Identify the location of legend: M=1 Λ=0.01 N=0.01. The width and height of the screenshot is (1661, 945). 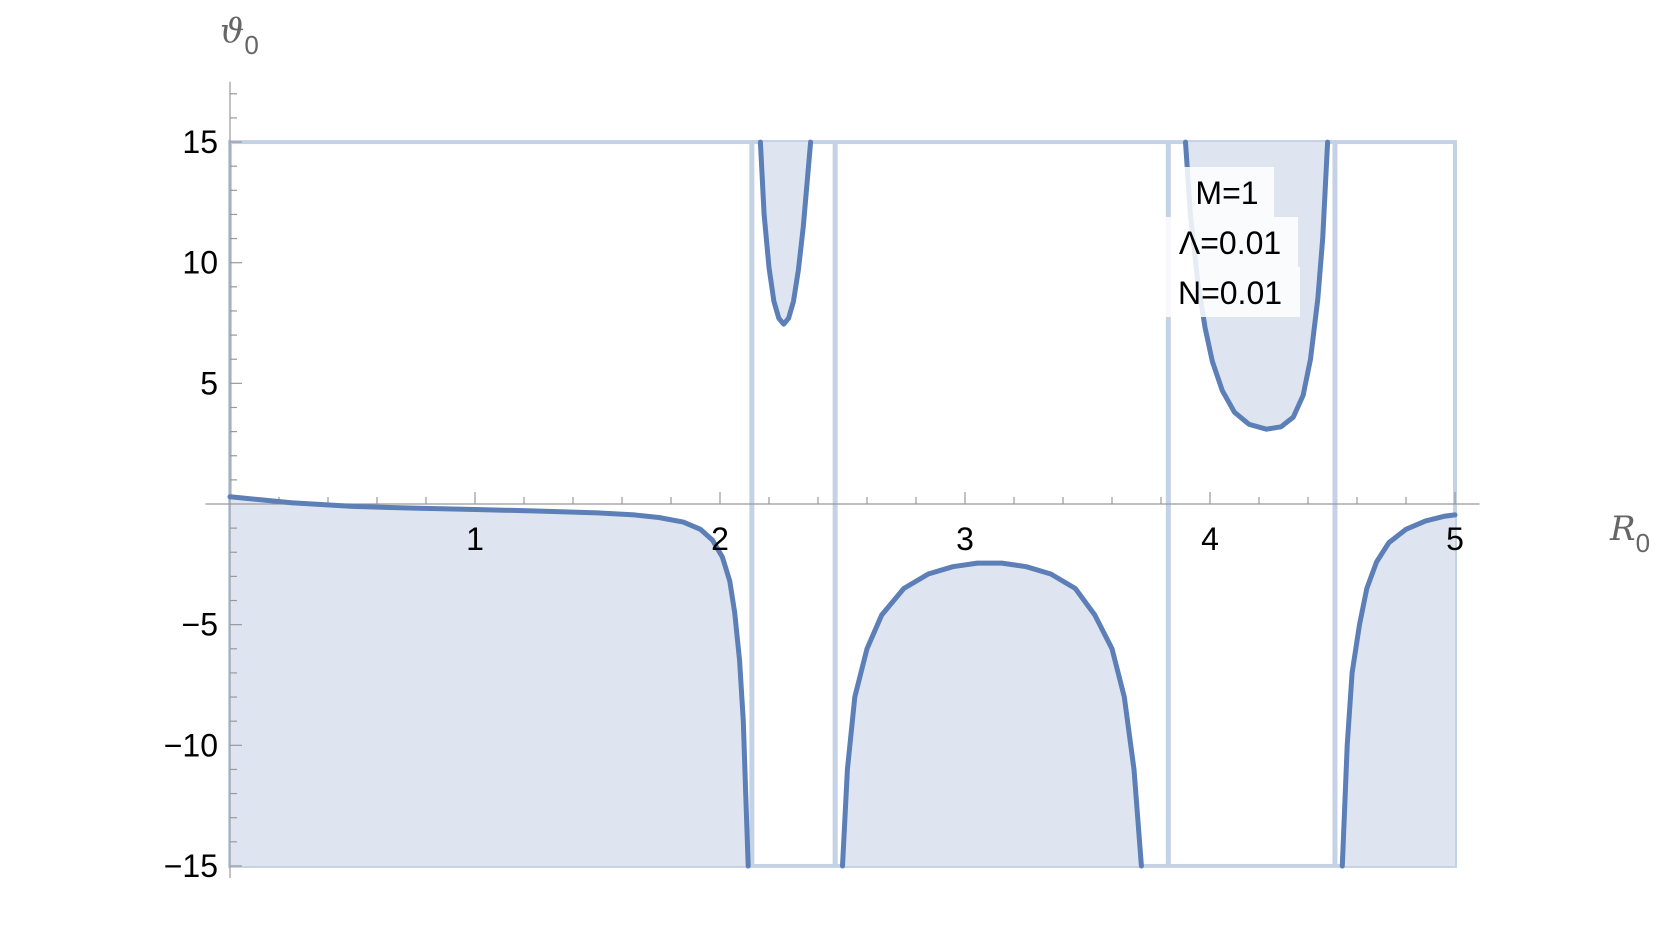
(1230, 242).